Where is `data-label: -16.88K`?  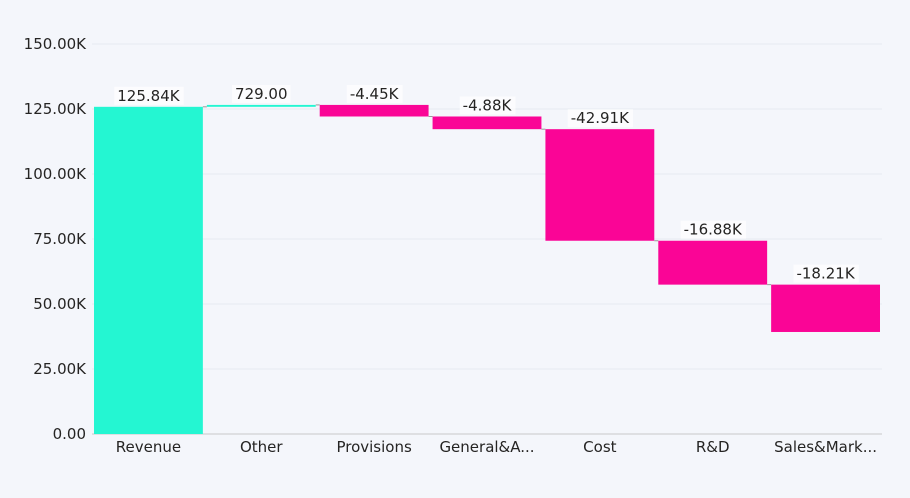 data-label: -16.88K is located at coordinates (713, 230).